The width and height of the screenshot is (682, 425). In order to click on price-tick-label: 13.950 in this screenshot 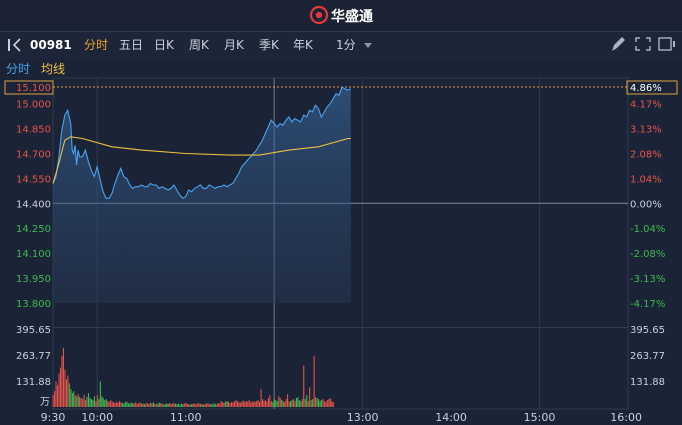, I will do `click(33, 279)`.